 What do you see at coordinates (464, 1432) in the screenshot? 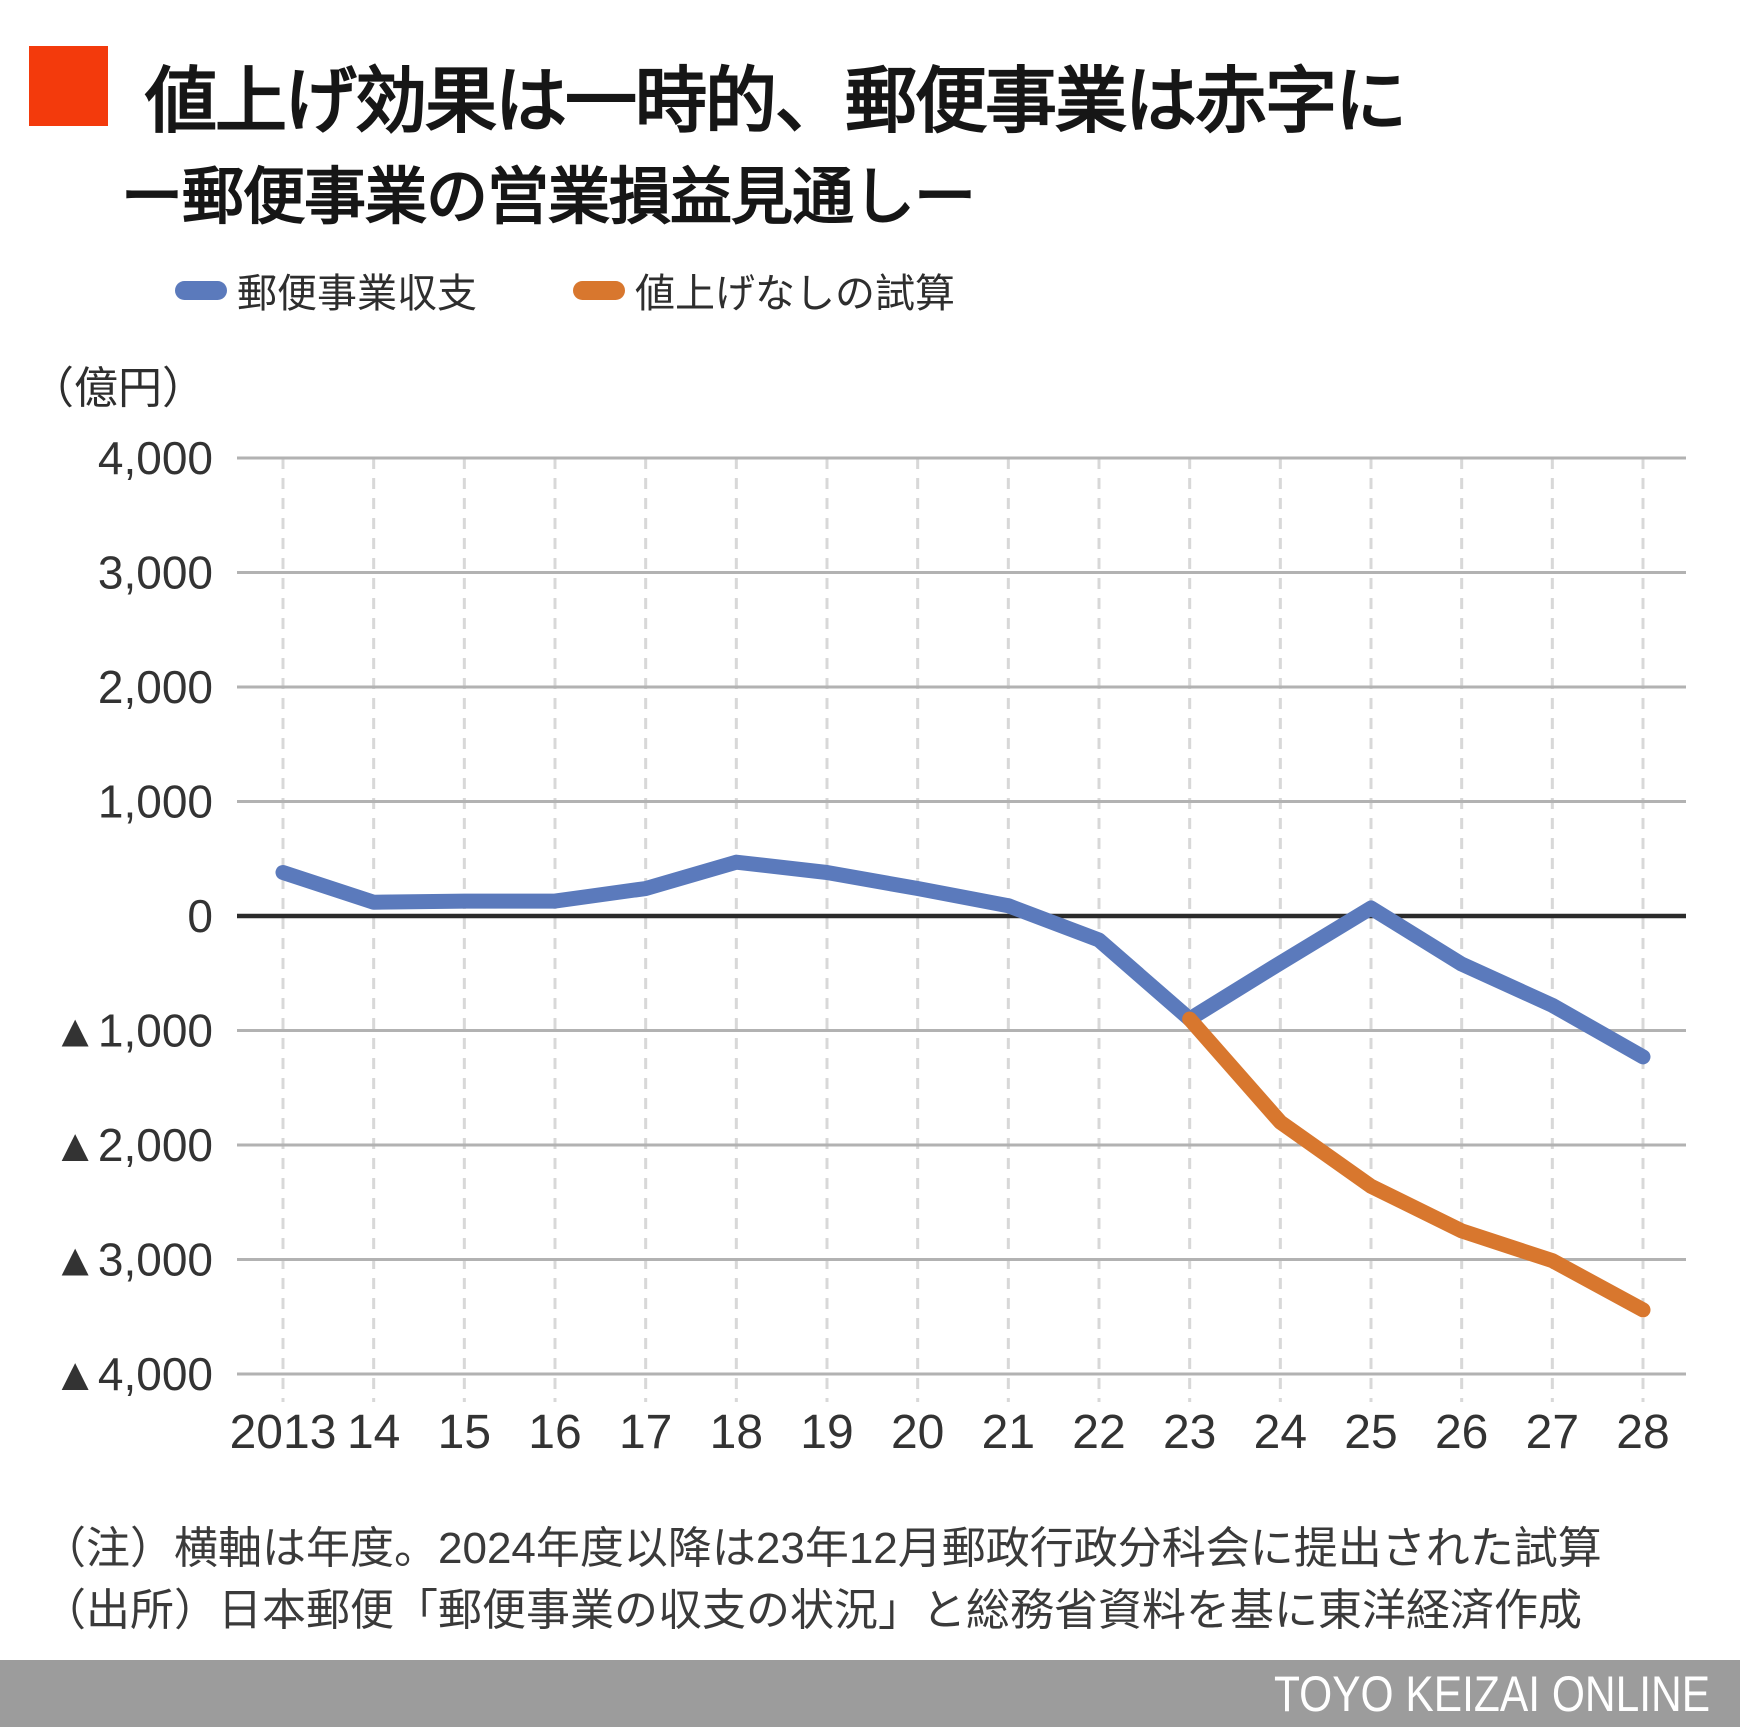
I see `x-tick-label: 15` at bounding box center [464, 1432].